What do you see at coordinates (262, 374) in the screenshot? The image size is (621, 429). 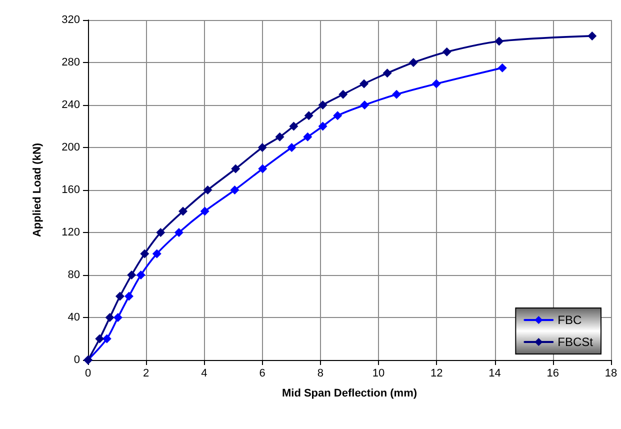 I see `x-tick-label: 6` at bounding box center [262, 374].